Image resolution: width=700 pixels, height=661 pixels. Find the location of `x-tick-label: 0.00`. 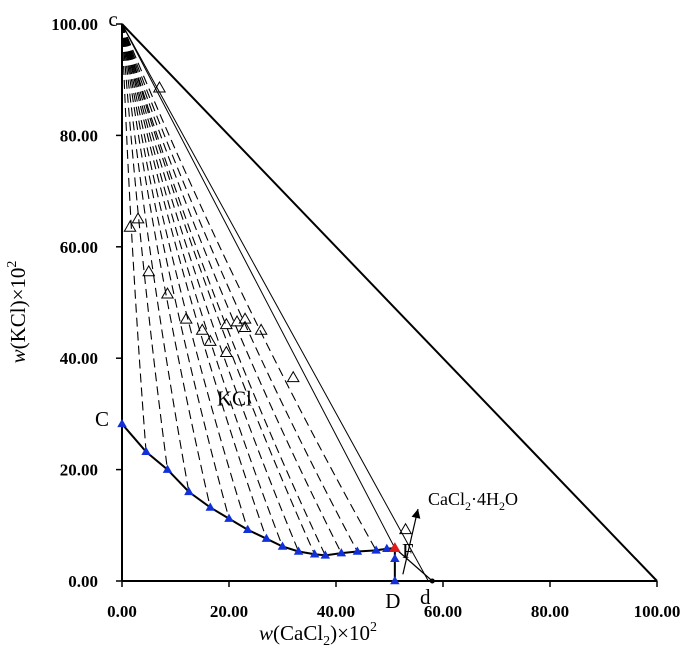

x-tick-label: 0.00 is located at coordinates (122, 611).